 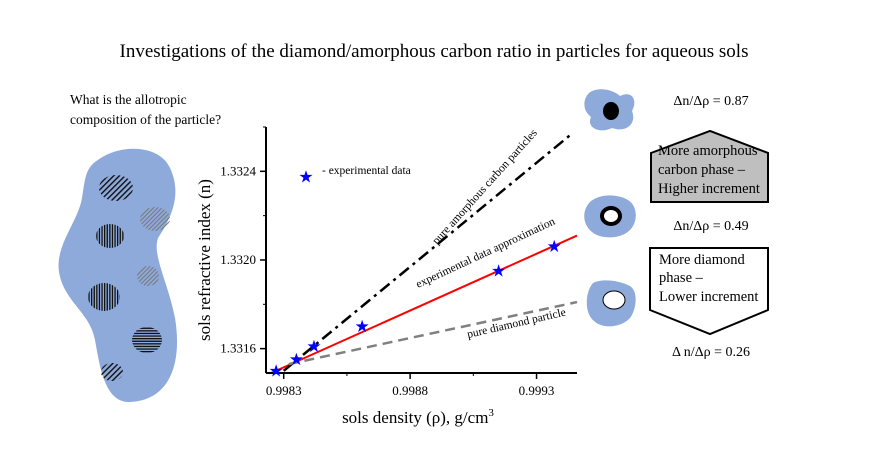 What do you see at coordinates (238, 348) in the screenshot?
I see `y-tick-label: 1.3316` at bounding box center [238, 348].